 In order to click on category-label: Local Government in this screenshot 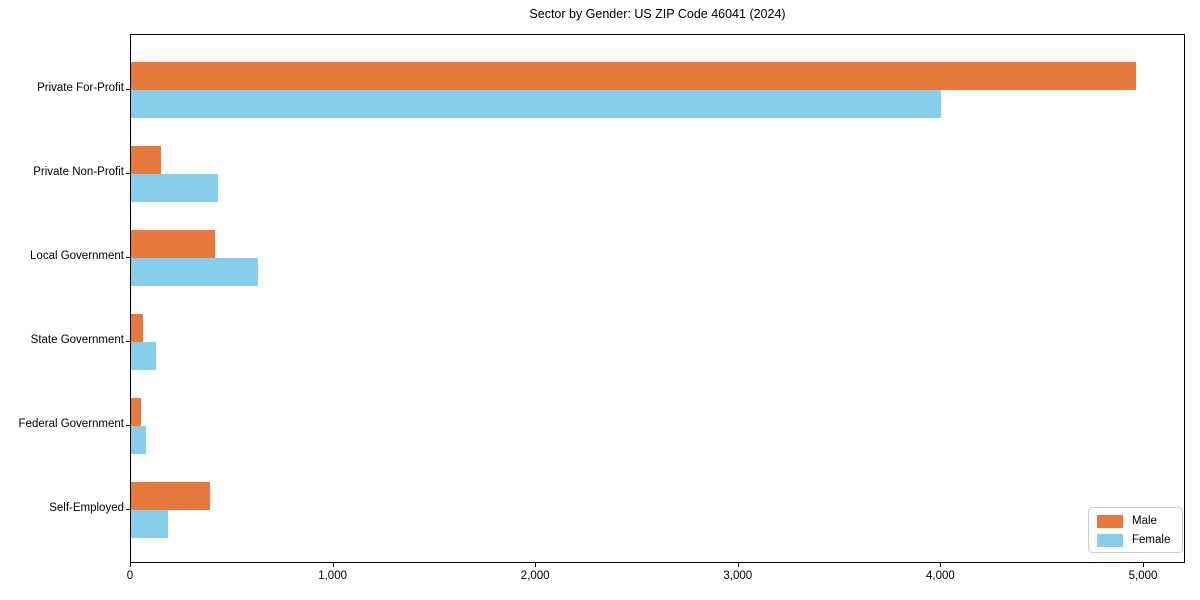, I will do `click(77, 256)`.